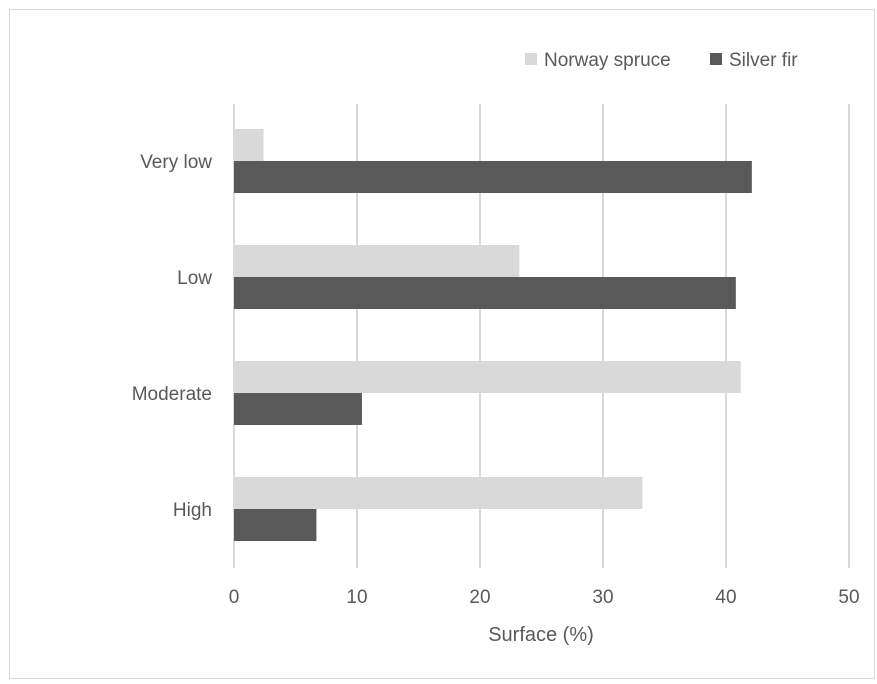  Describe the element at coordinates (848, 597) in the screenshot. I see `x-tick-label-50: 50` at that location.